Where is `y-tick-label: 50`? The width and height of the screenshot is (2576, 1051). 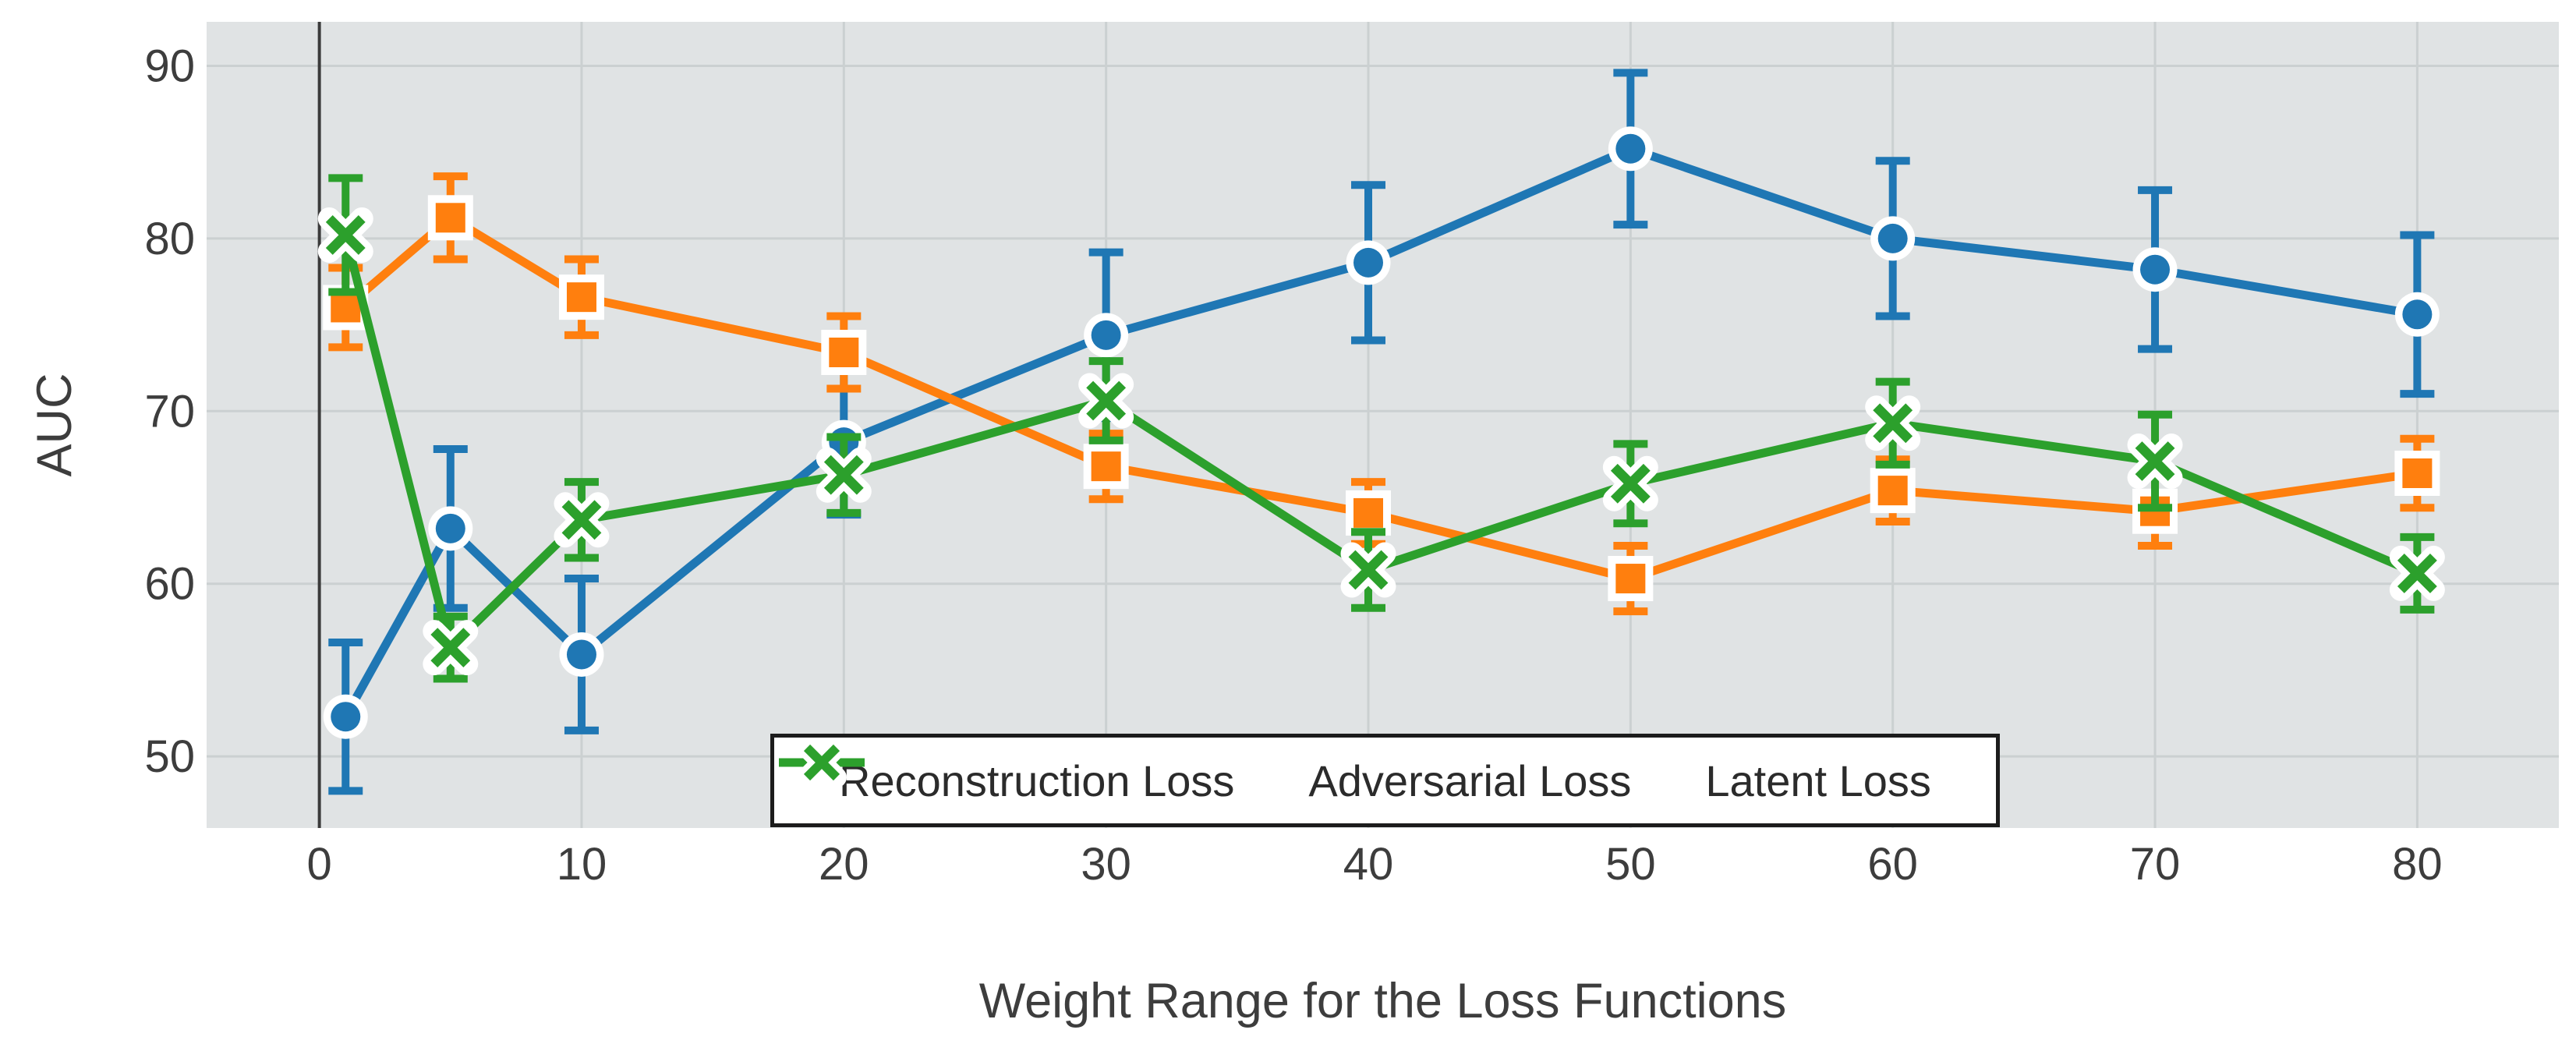 y-tick-label: 50 is located at coordinates (169, 756).